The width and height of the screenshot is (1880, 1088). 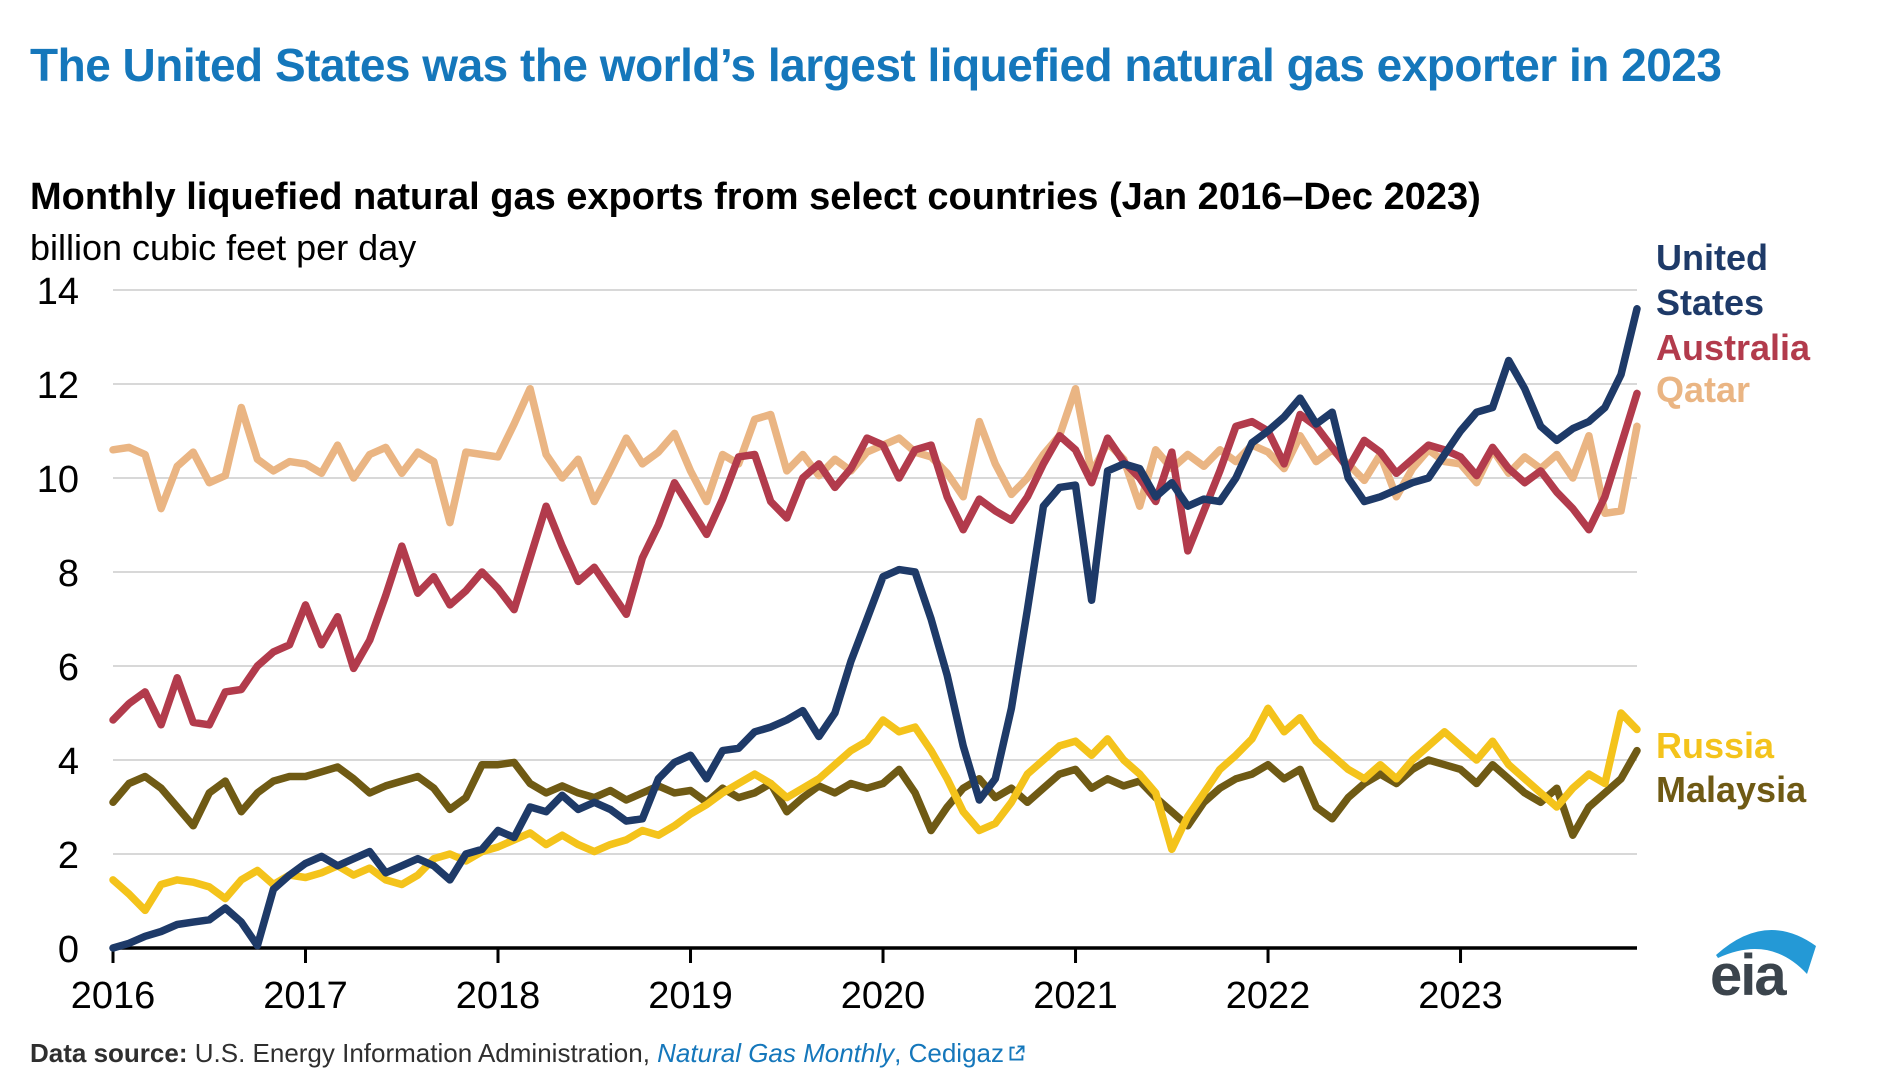 I want to click on y-axis-label: 12, so click(x=58, y=386).